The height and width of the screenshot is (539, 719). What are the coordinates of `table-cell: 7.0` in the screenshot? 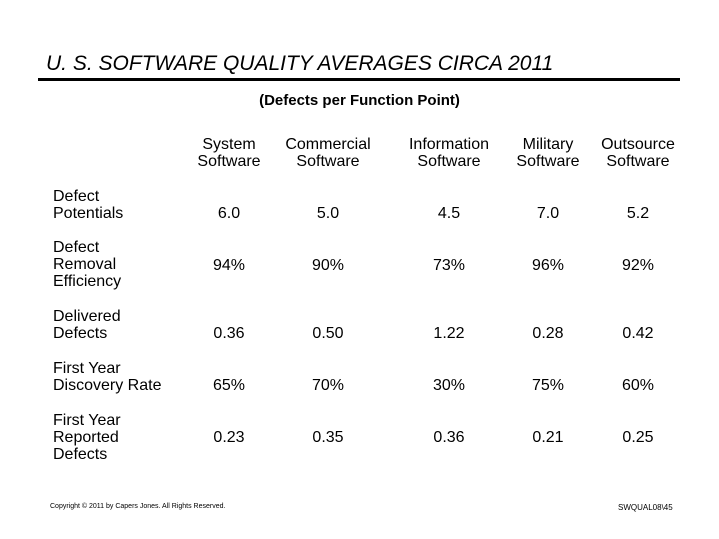 It's located at (548, 213).